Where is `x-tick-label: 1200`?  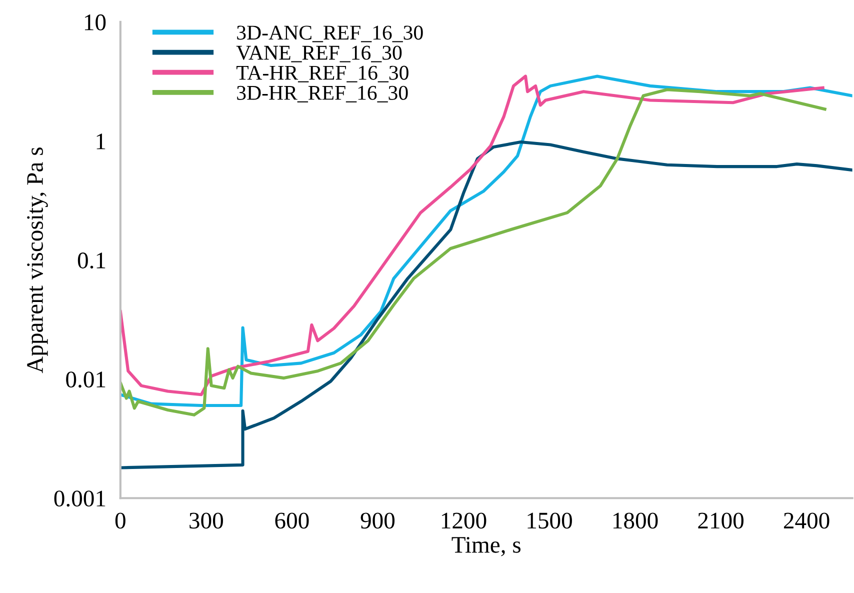 x-tick-label: 1200 is located at coordinates (464, 520).